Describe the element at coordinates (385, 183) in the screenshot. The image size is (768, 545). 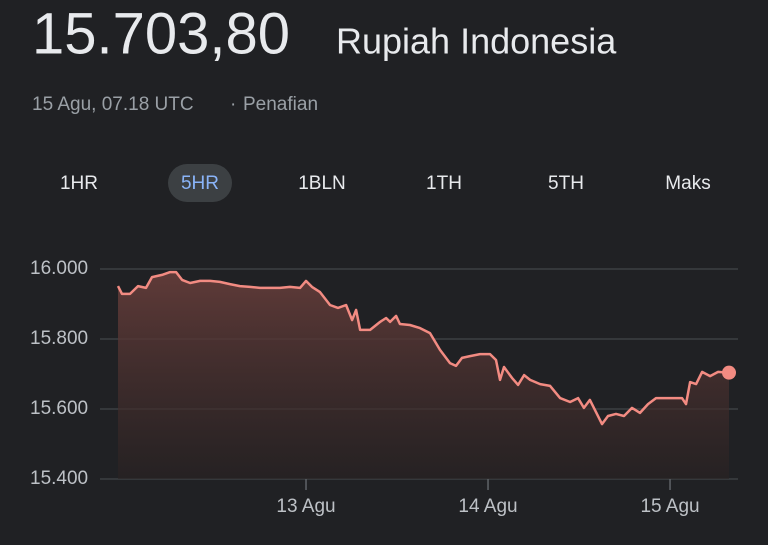
I see `range-tabs: 1HR 5HR 1BLN 1TH 5TH Maks` at that location.